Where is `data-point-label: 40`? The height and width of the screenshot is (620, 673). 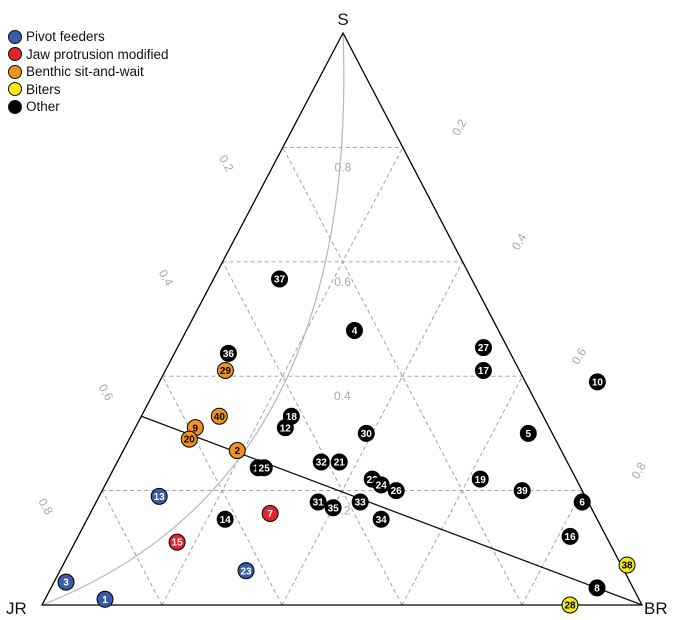 data-point-label: 40 is located at coordinates (220, 417).